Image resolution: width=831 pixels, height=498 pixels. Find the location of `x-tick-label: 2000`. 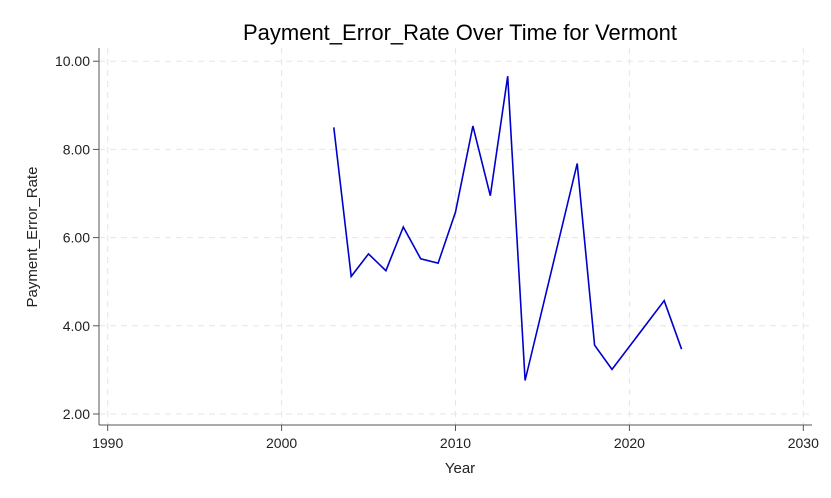

x-tick-label: 2000 is located at coordinates (281, 443).